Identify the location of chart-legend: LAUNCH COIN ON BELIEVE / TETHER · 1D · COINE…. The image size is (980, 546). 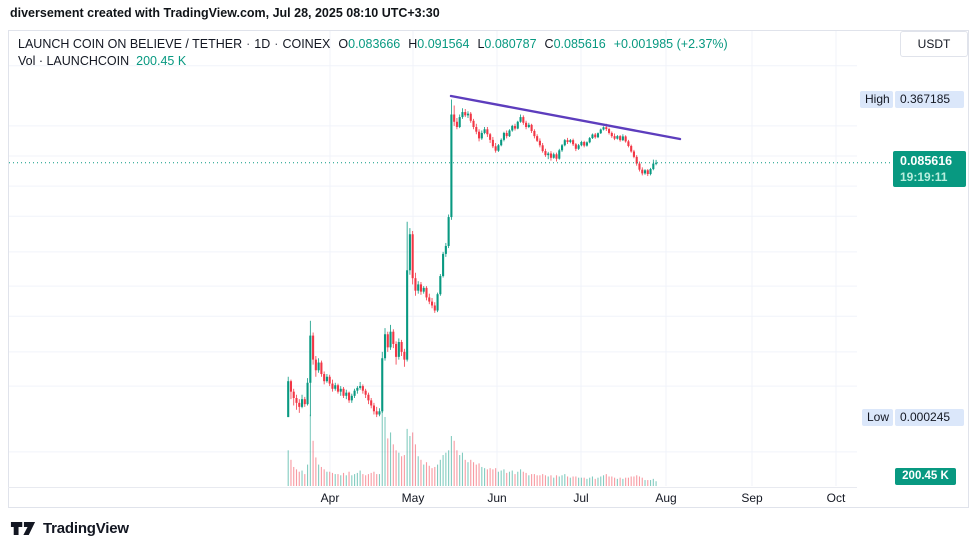
(373, 53).